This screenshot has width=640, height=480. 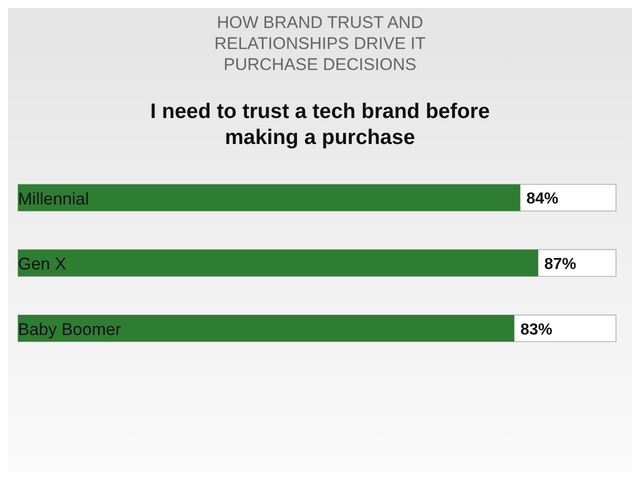 What do you see at coordinates (70, 329) in the screenshot?
I see `y-tick-label: Baby Boomer` at bounding box center [70, 329].